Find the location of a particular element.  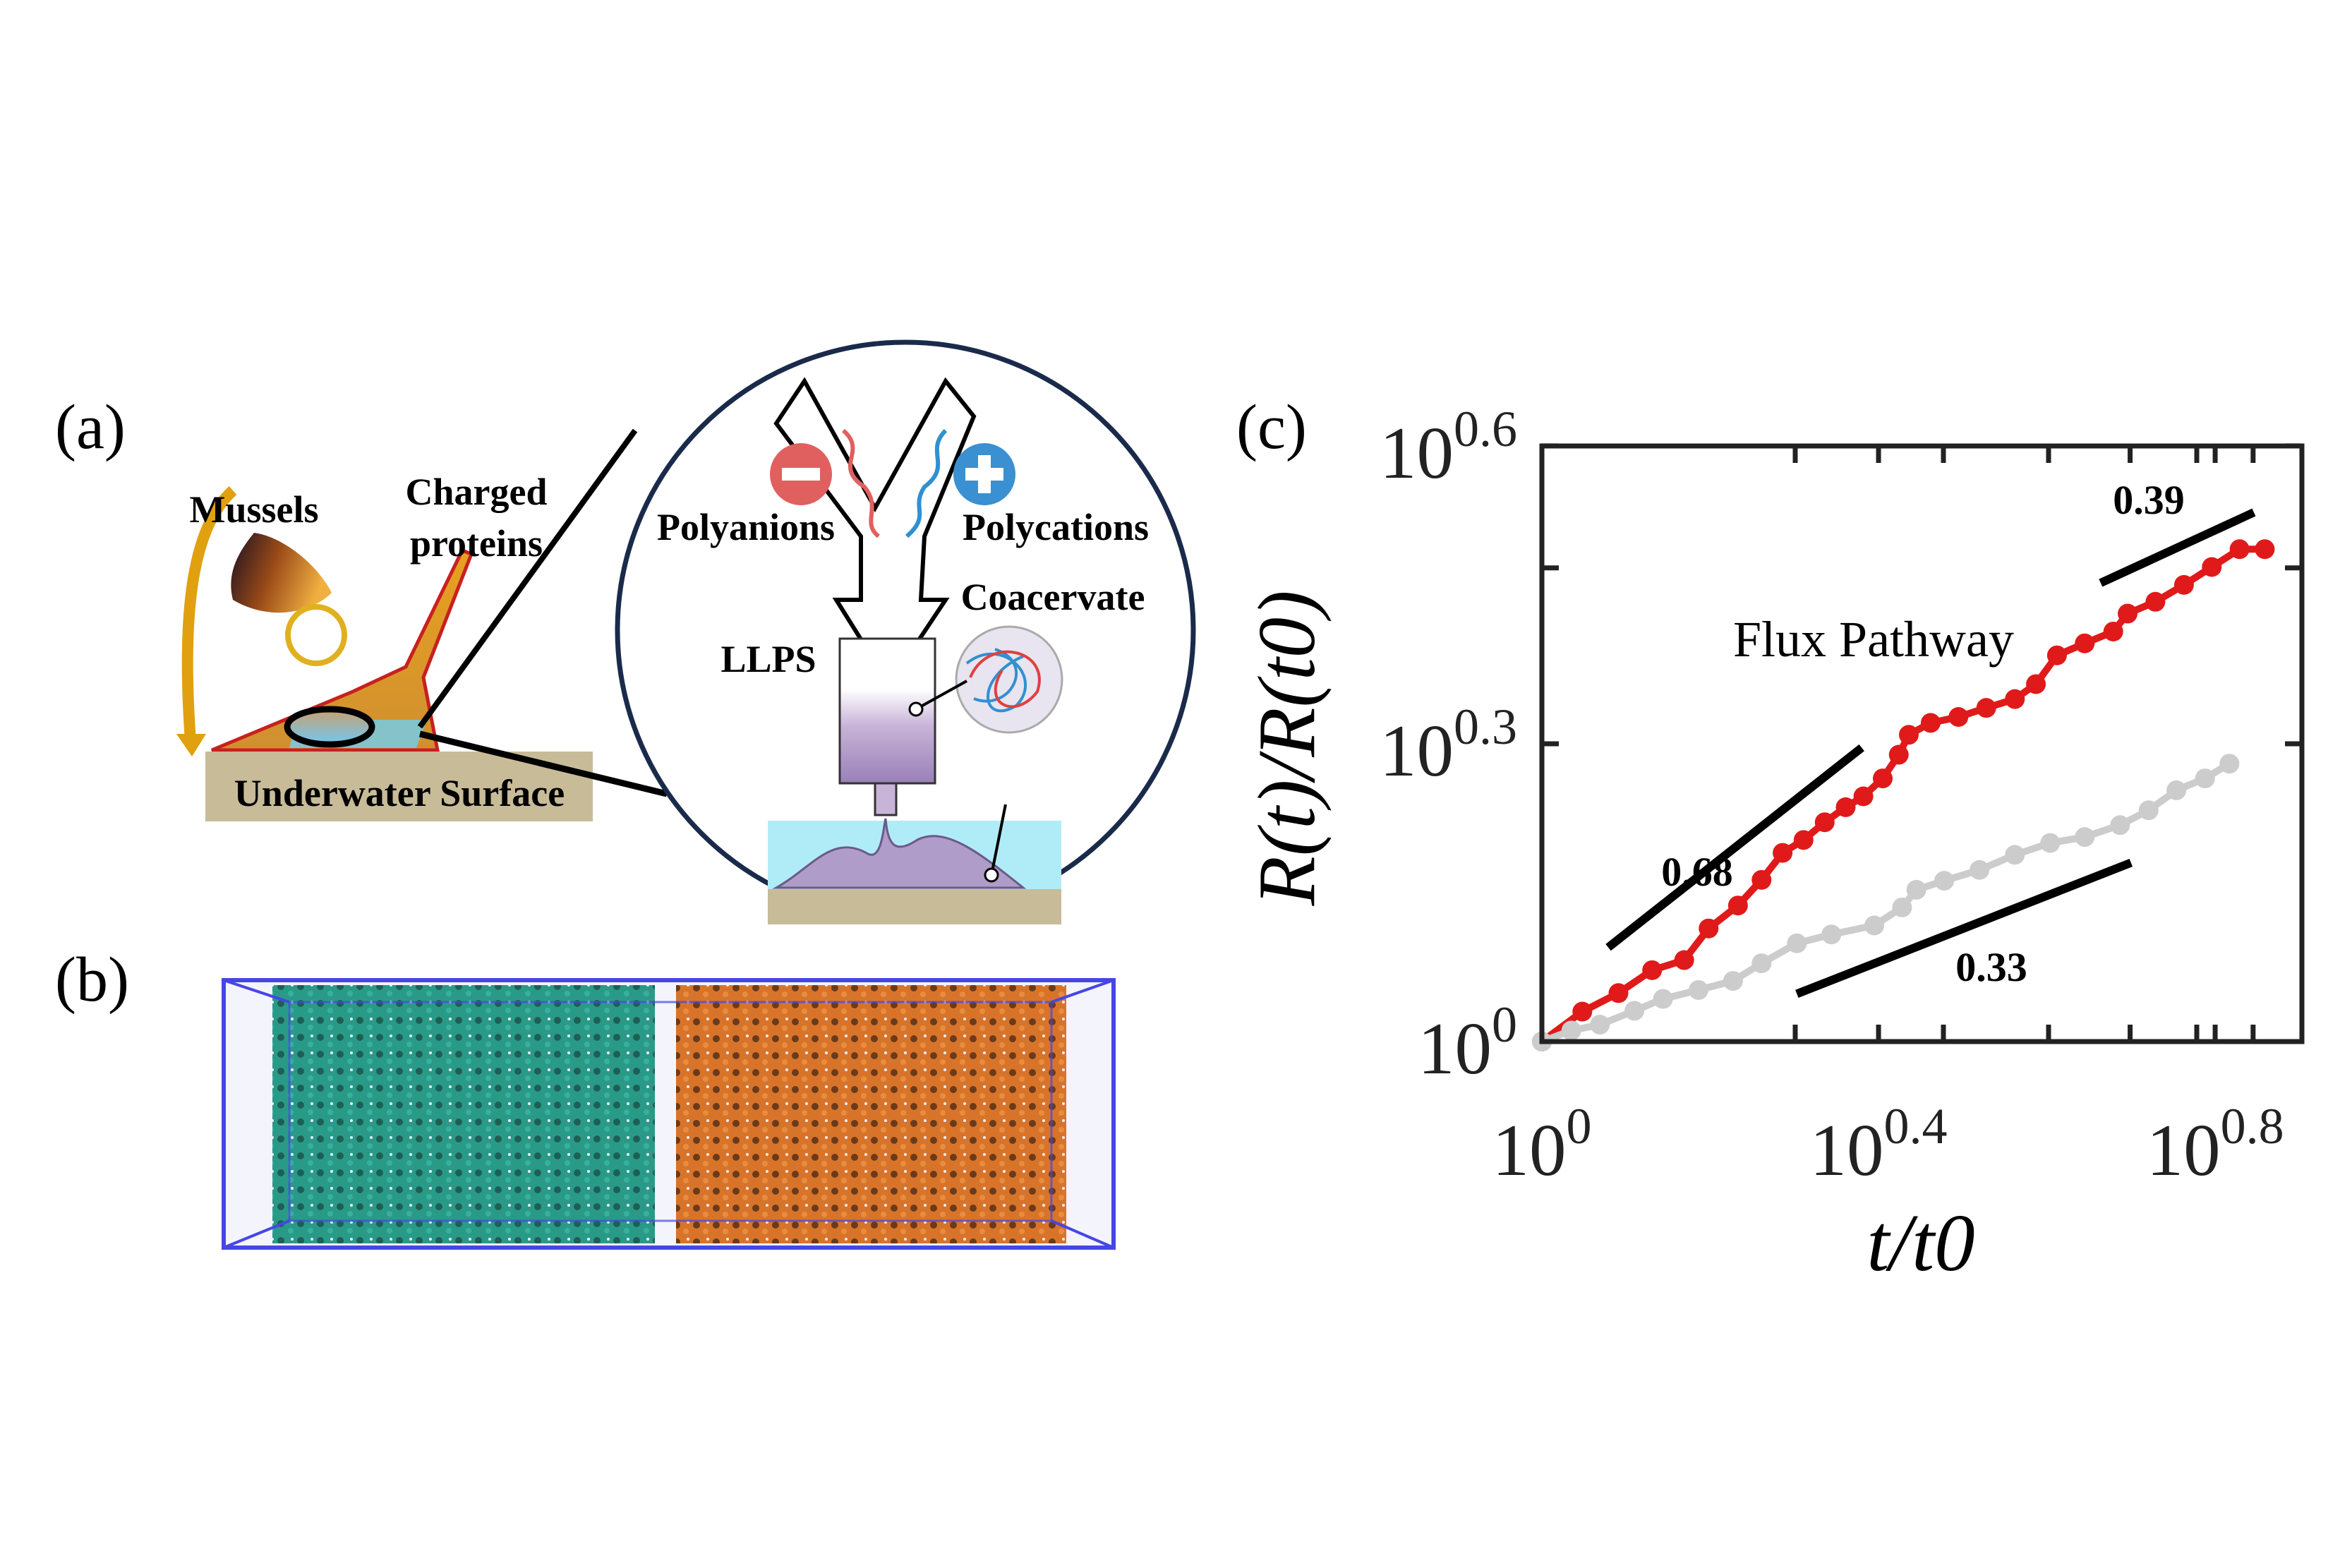

zoom-line-bottom is located at coordinates (543, 764).